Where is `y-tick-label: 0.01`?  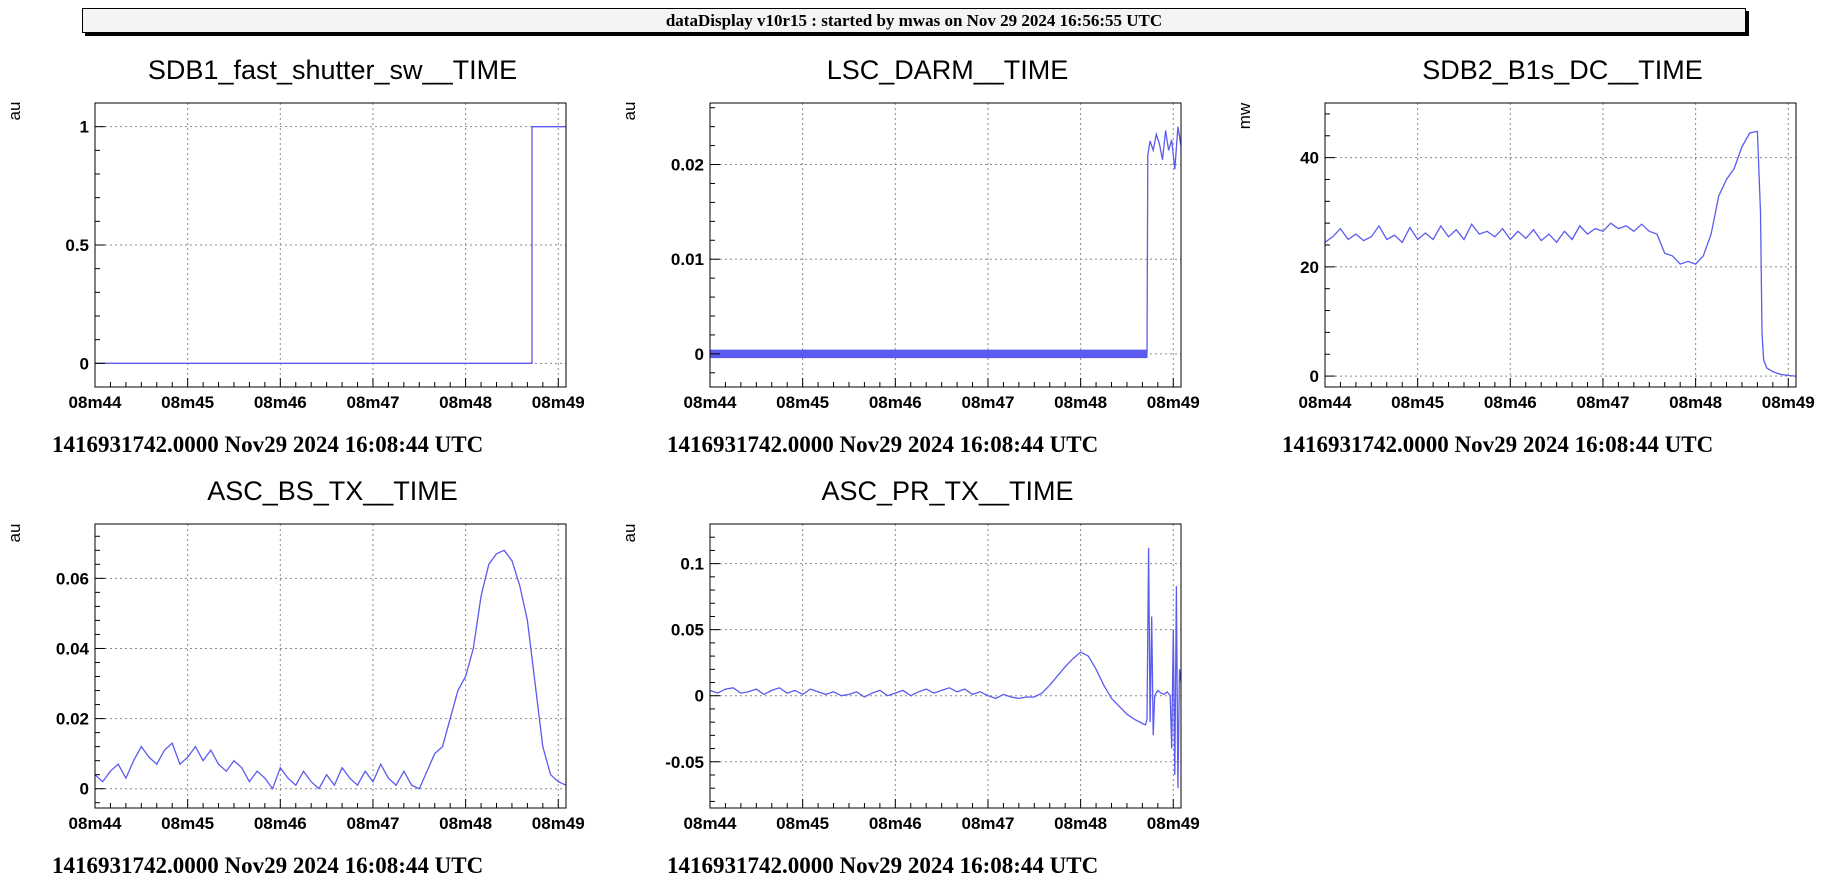
y-tick-label: 0.01 is located at coordinates (687, 259).